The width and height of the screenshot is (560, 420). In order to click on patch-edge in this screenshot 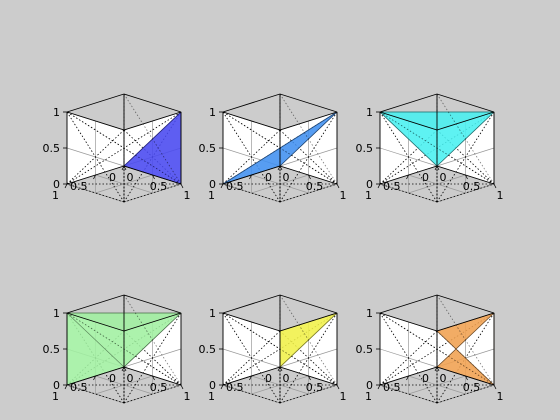, I will do `click(95, 340)`.